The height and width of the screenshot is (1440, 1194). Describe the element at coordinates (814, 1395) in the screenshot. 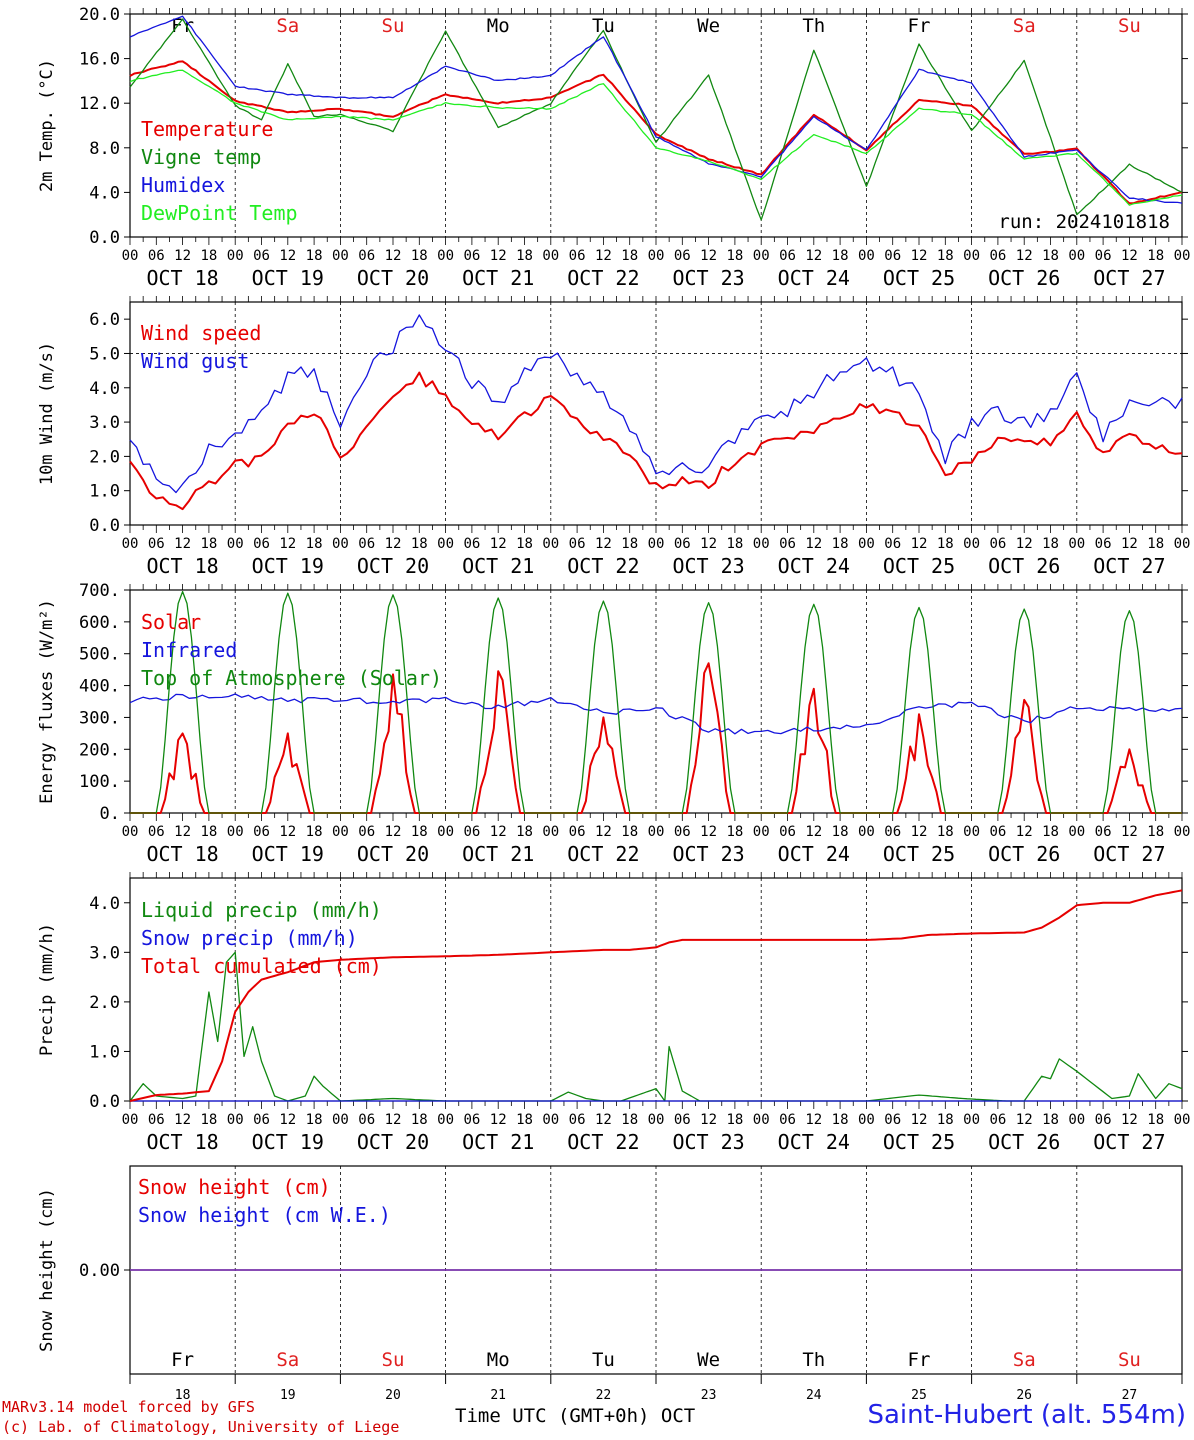

I see `day-number-label: 24` at that location.